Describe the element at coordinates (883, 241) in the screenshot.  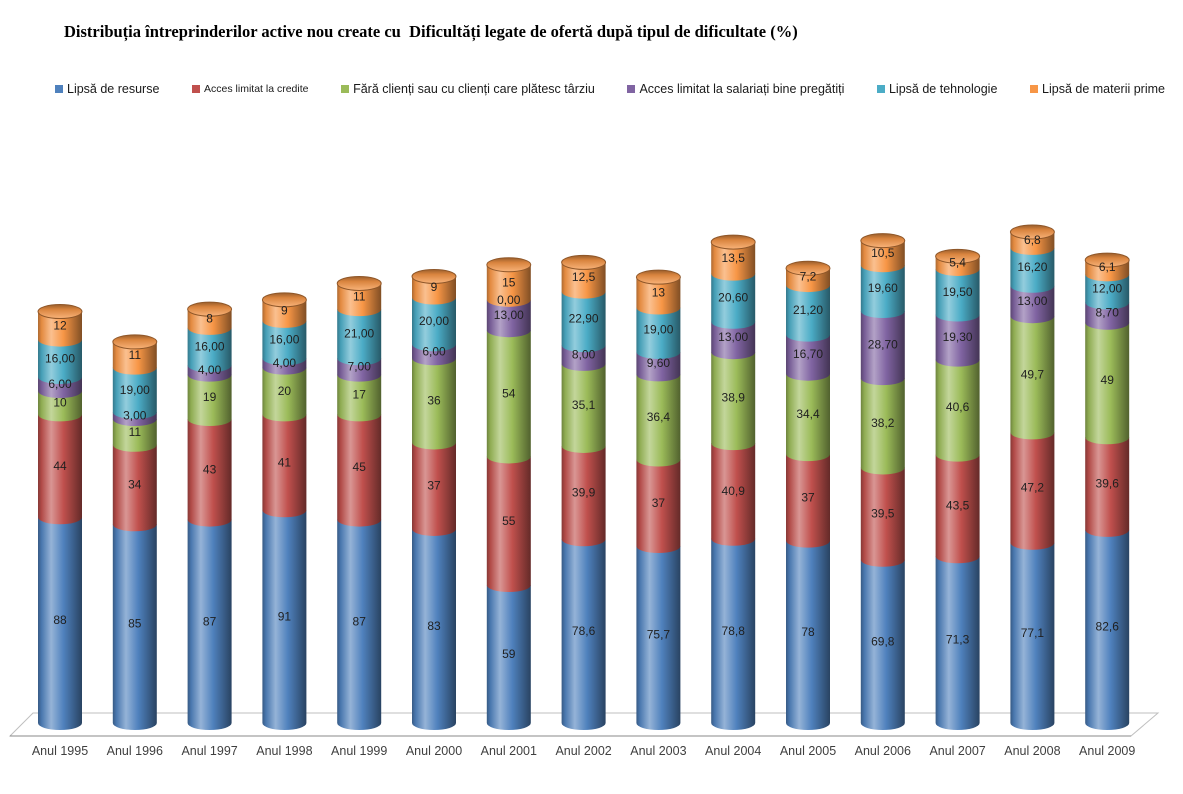
I see `bar-cap-anul-2006` at that location.